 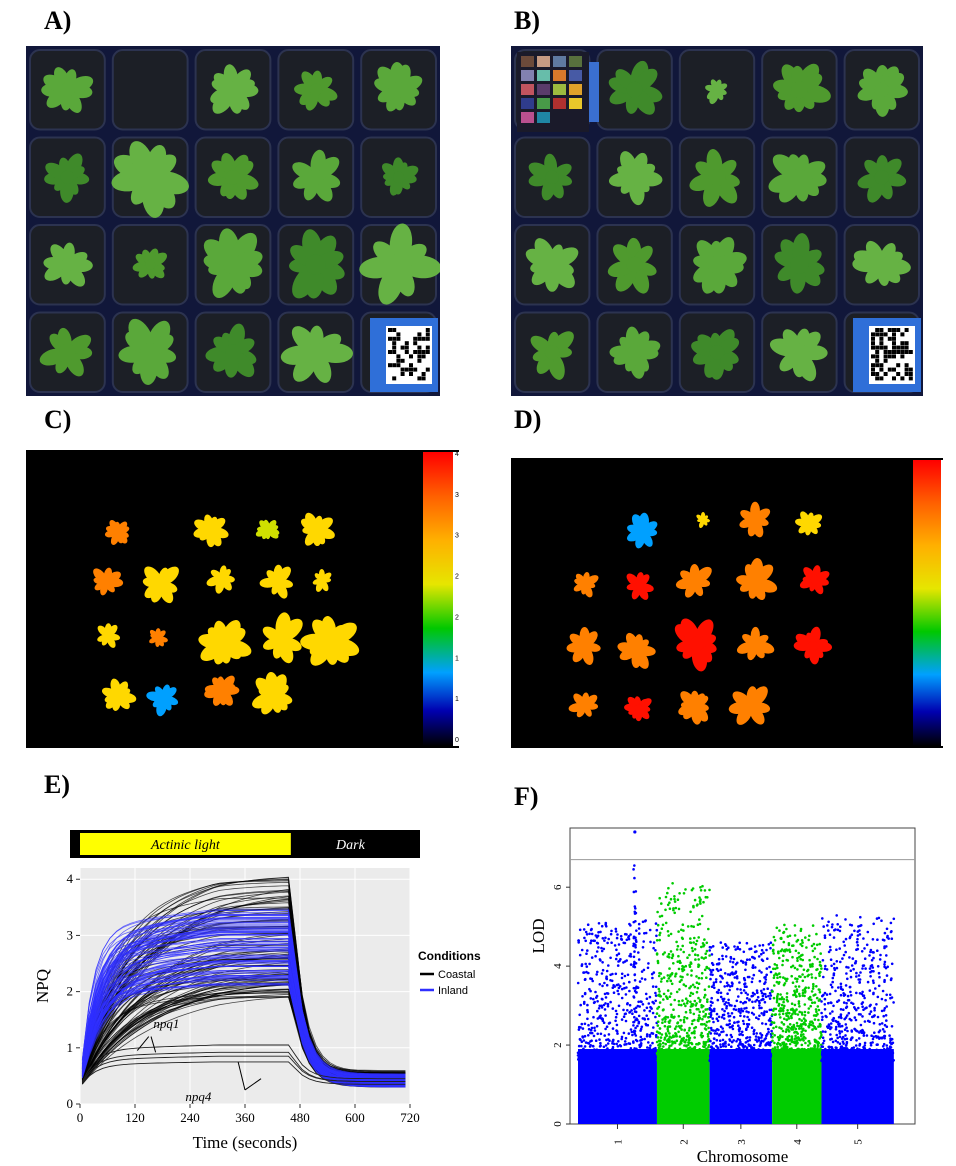 I want to click on colorbar-tick: 0.5, so click(x=457, y=740).